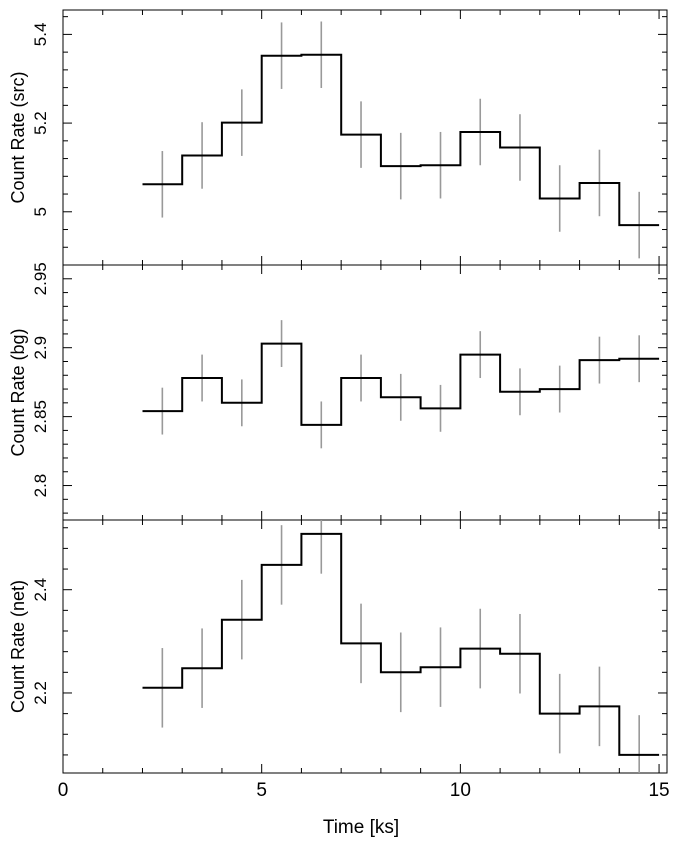  Describe the element at coordinates (40, 486) in the screenshot. I see `y-tick-label: 2.8` at that location.